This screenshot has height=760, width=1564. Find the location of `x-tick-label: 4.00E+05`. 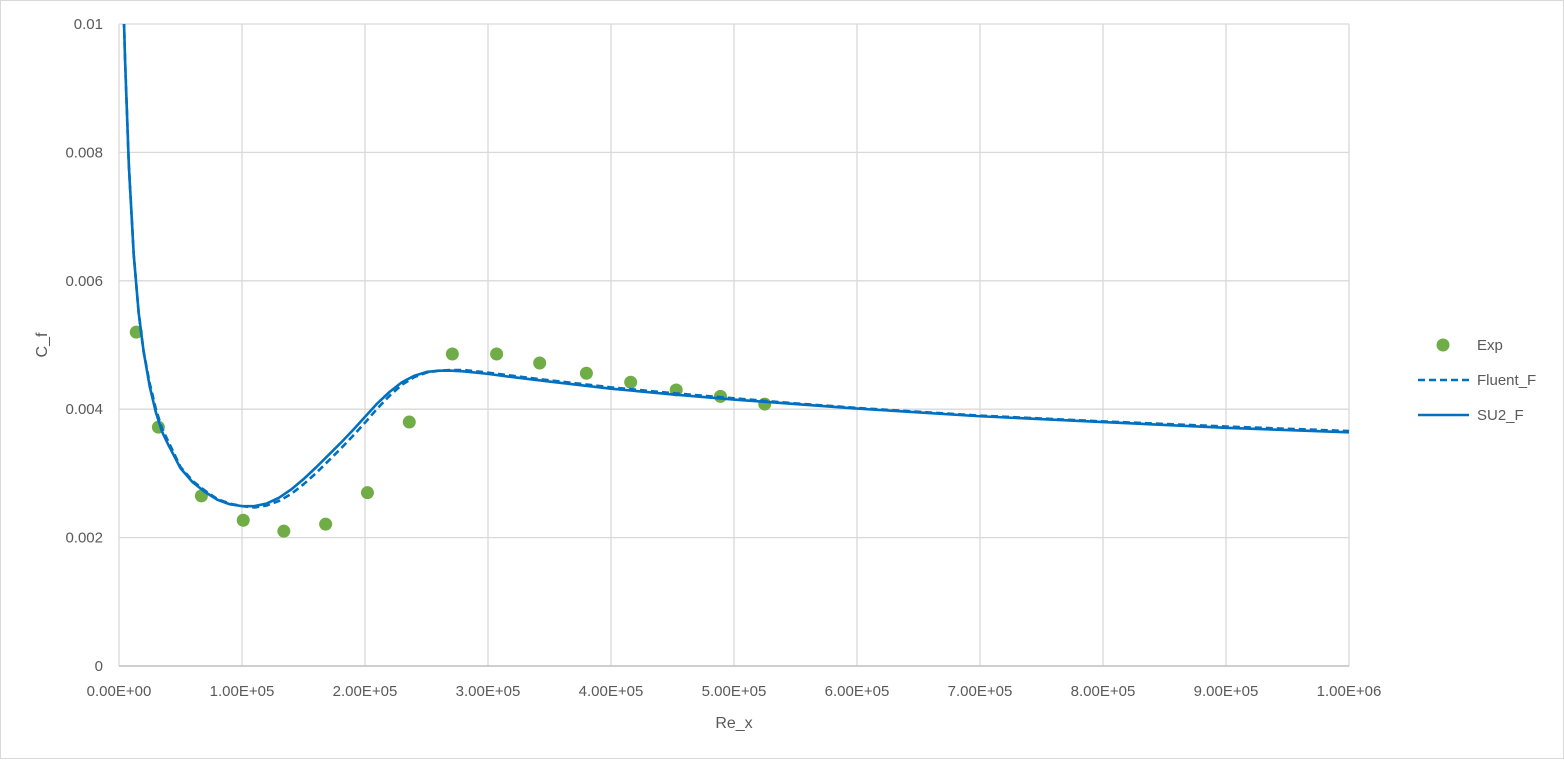

x-tick-label: 4.00E+05 is located at coordinates (611, 691).